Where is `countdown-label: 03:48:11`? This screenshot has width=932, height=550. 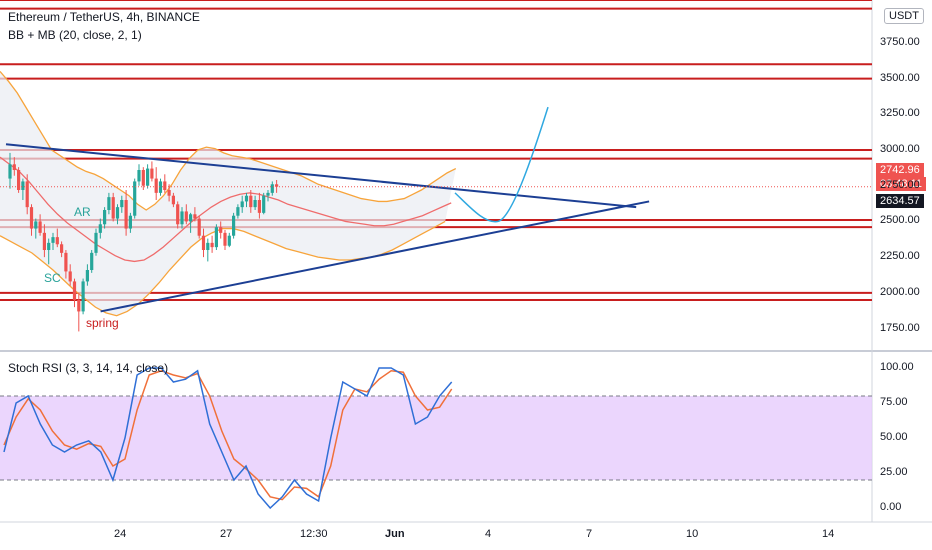
countdown-label: 03:48:11 is located at coordinates (901, 184).